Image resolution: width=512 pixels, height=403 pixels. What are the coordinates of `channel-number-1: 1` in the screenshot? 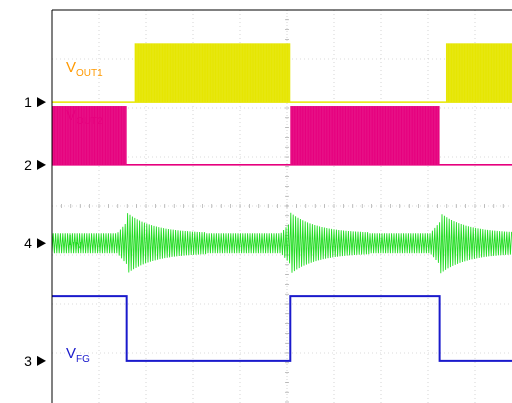 It's located at (28, 102).